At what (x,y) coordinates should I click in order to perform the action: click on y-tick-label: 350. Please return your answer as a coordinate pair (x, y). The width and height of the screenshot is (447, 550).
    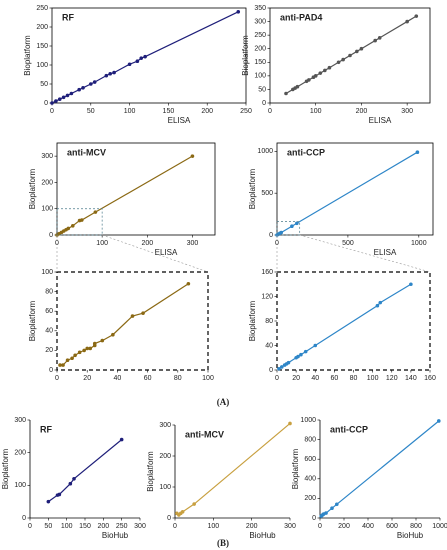
    Looking at the image, I should click on (260, 8).